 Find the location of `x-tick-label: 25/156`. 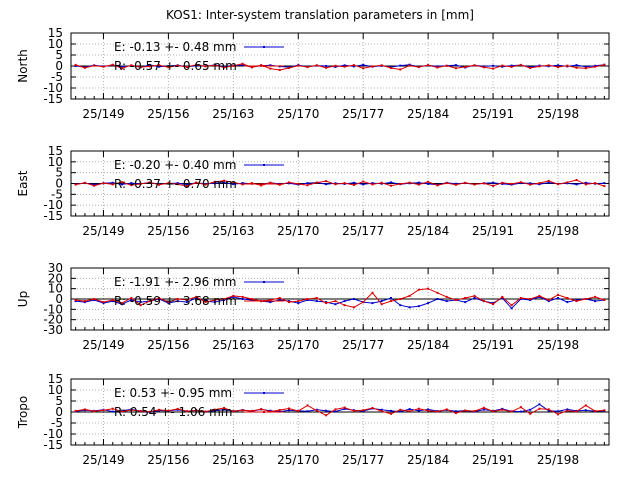

x-tick-label: 25/156 is located at coordinates (168, 345).